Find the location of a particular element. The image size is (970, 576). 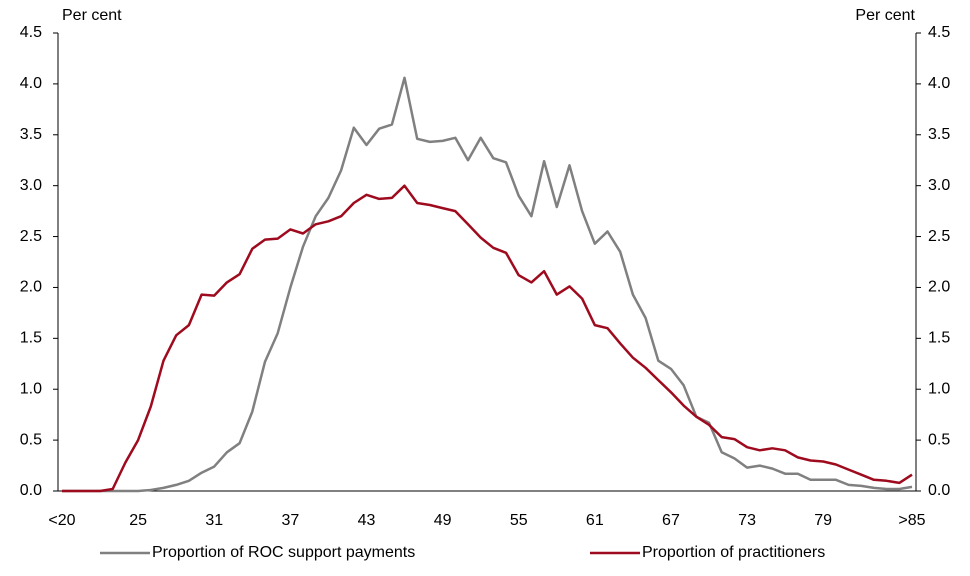

legend-label: Proportion of ROC support payments is located at coordinates (283, 552).